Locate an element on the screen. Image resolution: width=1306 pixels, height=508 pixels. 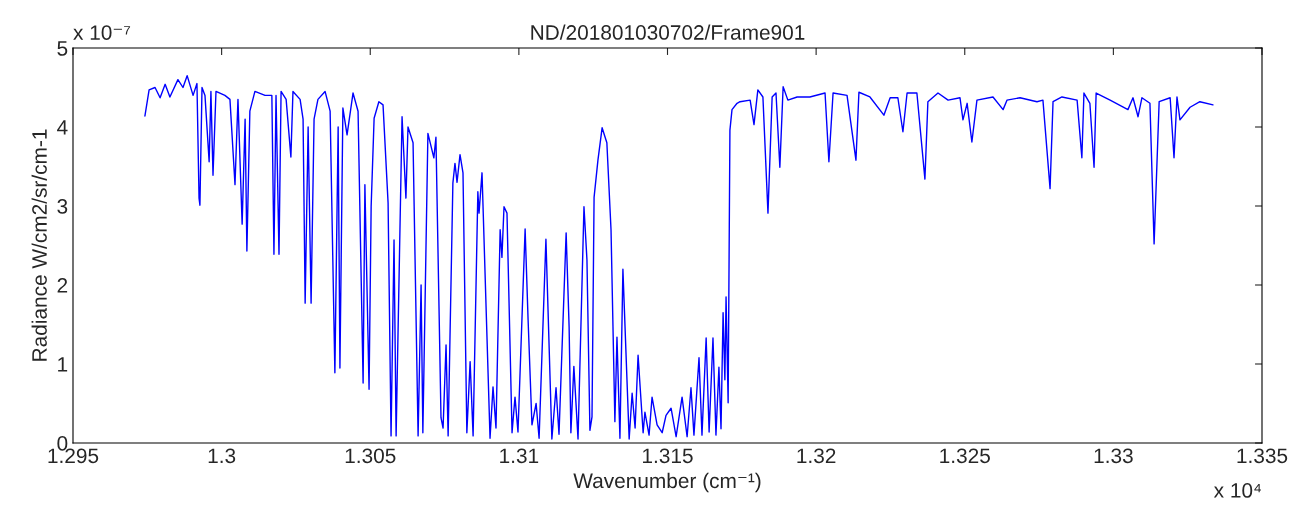
y-tick-label: 1 is located at coordinates (63, 364).